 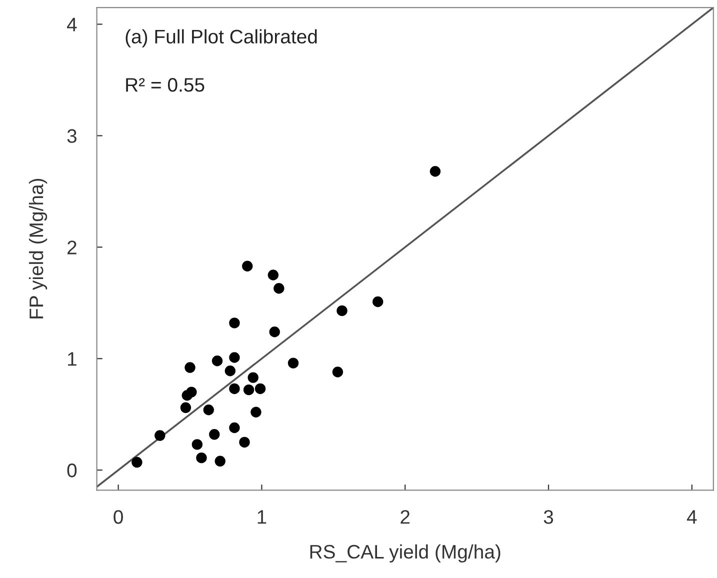 What do you see at coordinates (691, 517) in the screenshot?
I see `x-tick-label: 4` at bounding box center [691, 517].